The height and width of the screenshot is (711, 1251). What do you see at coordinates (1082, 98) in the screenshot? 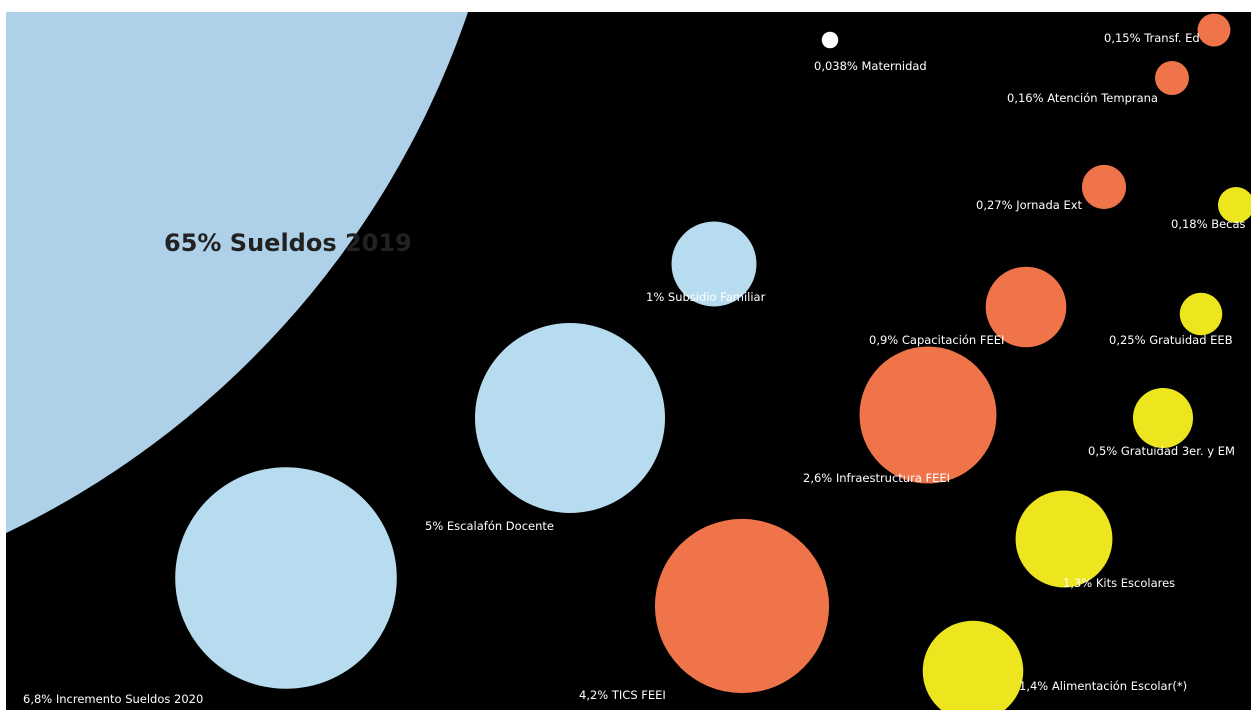
I see `bubble-label-8: 0,16% Atención Temprana` at bounding box center [1082, 98].